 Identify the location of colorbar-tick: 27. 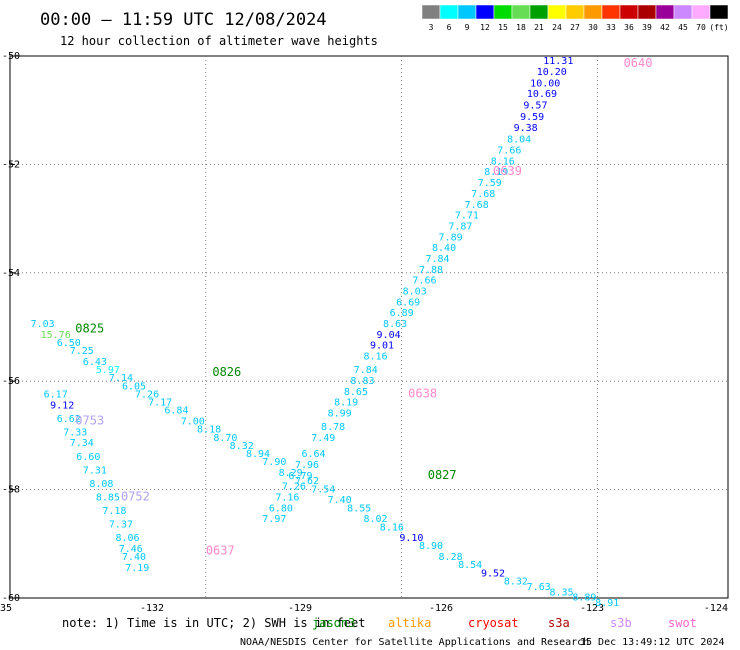
(575, 27).